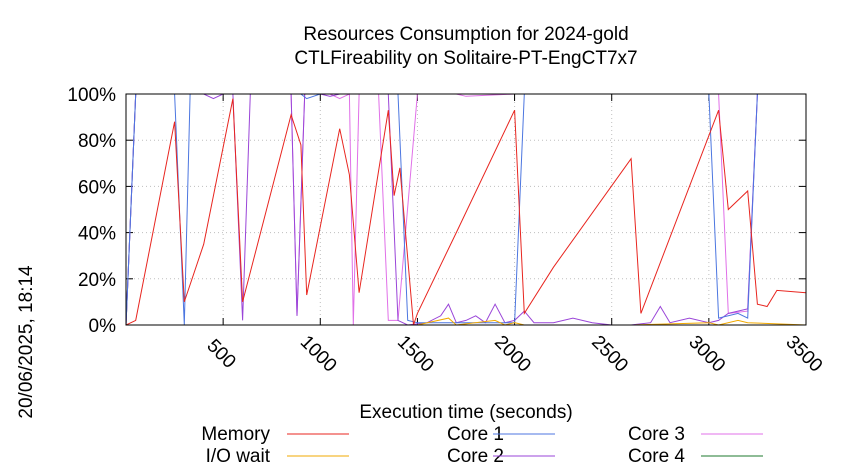 This screenshot has height=475, width=850. Describe the element at coordinates (465, 412) in the screenshot. I see `x-axis-label: Execution time (seconds)` at that location.